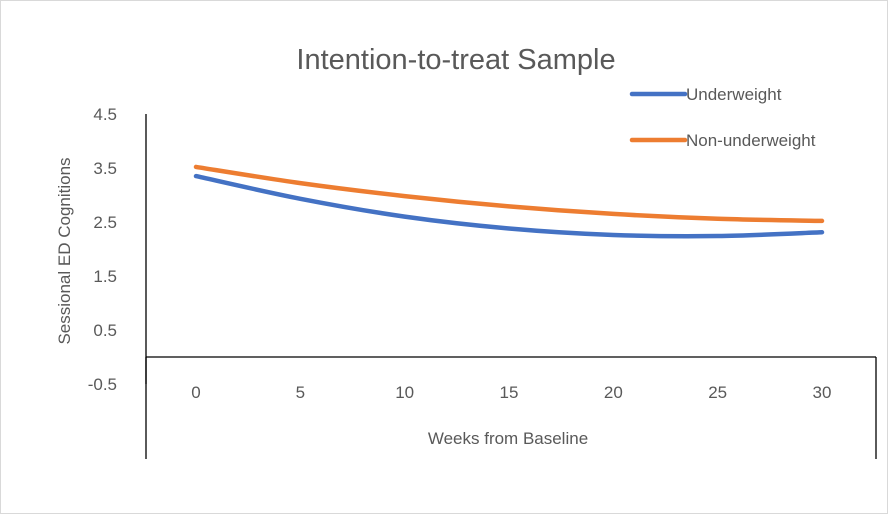 This screenshot has width=888, height=518. What do you see at coordinates (734, 94) in the screenshot?
I see `legend-label: Underweight` at bounding box center [734, 94].